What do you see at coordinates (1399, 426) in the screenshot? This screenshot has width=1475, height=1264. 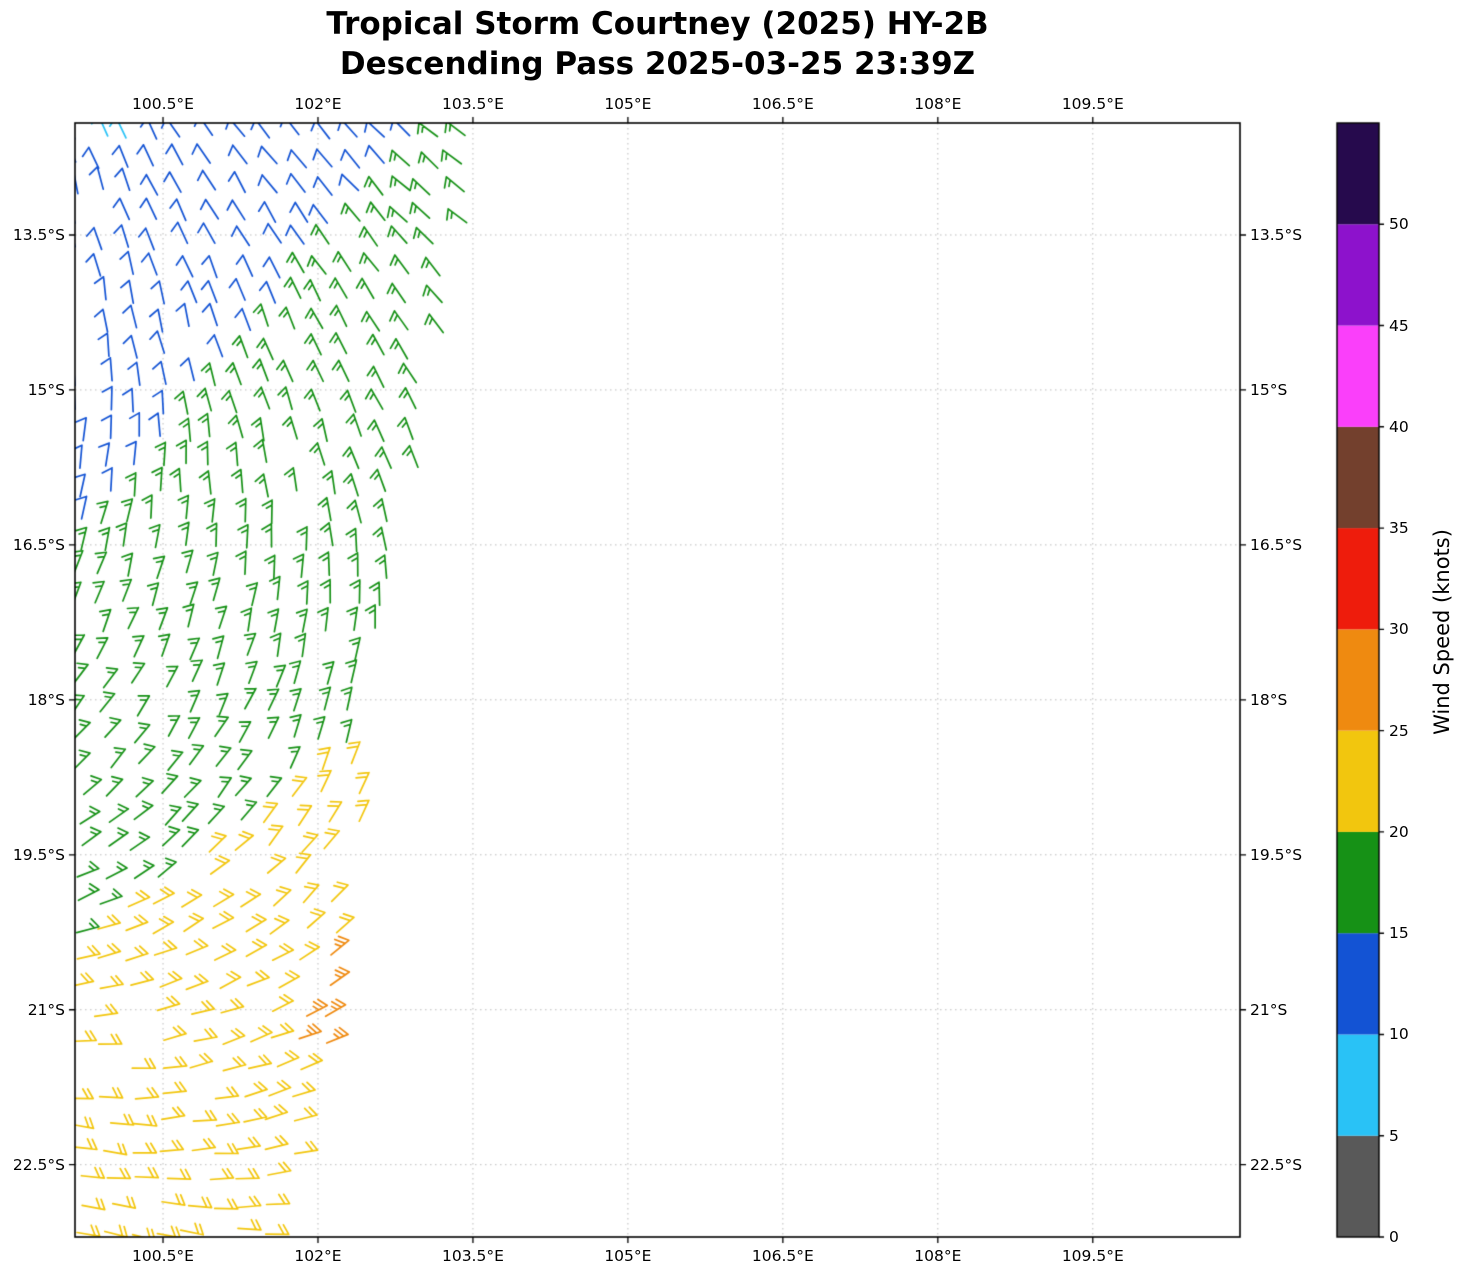 I see `colorbar-tick-label: 40` at bounding box center [1399, 426].